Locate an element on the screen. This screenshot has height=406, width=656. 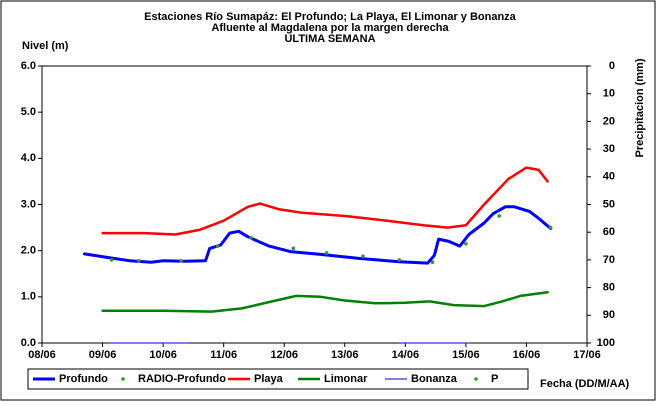
x-tick-label: 15/06 is located at coordinates (466, 355).